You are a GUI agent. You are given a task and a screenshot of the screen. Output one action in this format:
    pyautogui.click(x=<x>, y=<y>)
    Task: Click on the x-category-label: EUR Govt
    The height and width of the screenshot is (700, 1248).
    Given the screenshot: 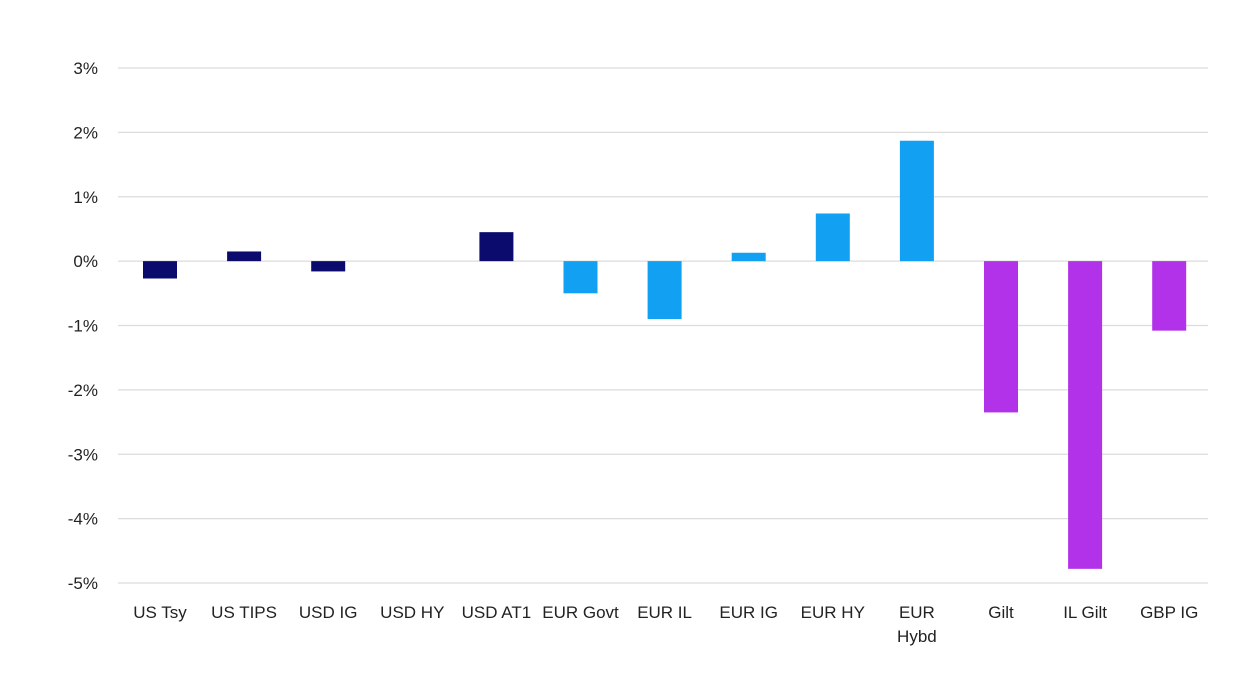 What is the action you would take?
    pyautogui.click(x=580, y=612)
    